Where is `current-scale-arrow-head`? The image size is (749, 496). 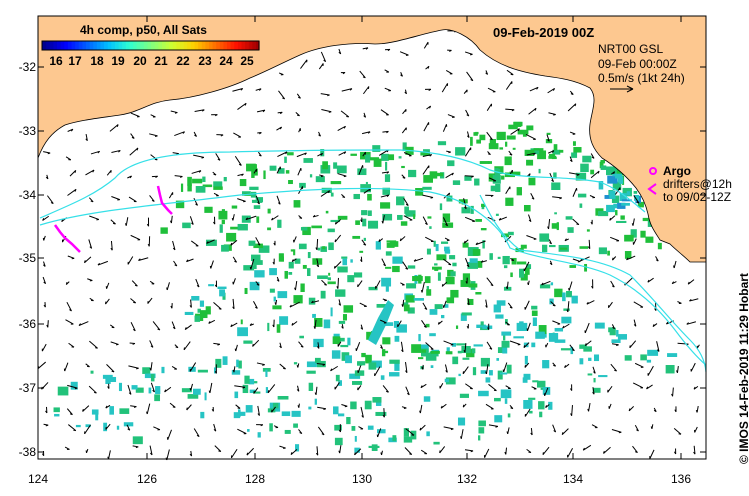 current-scale-arrow-head is located at coordinates (630, 89).